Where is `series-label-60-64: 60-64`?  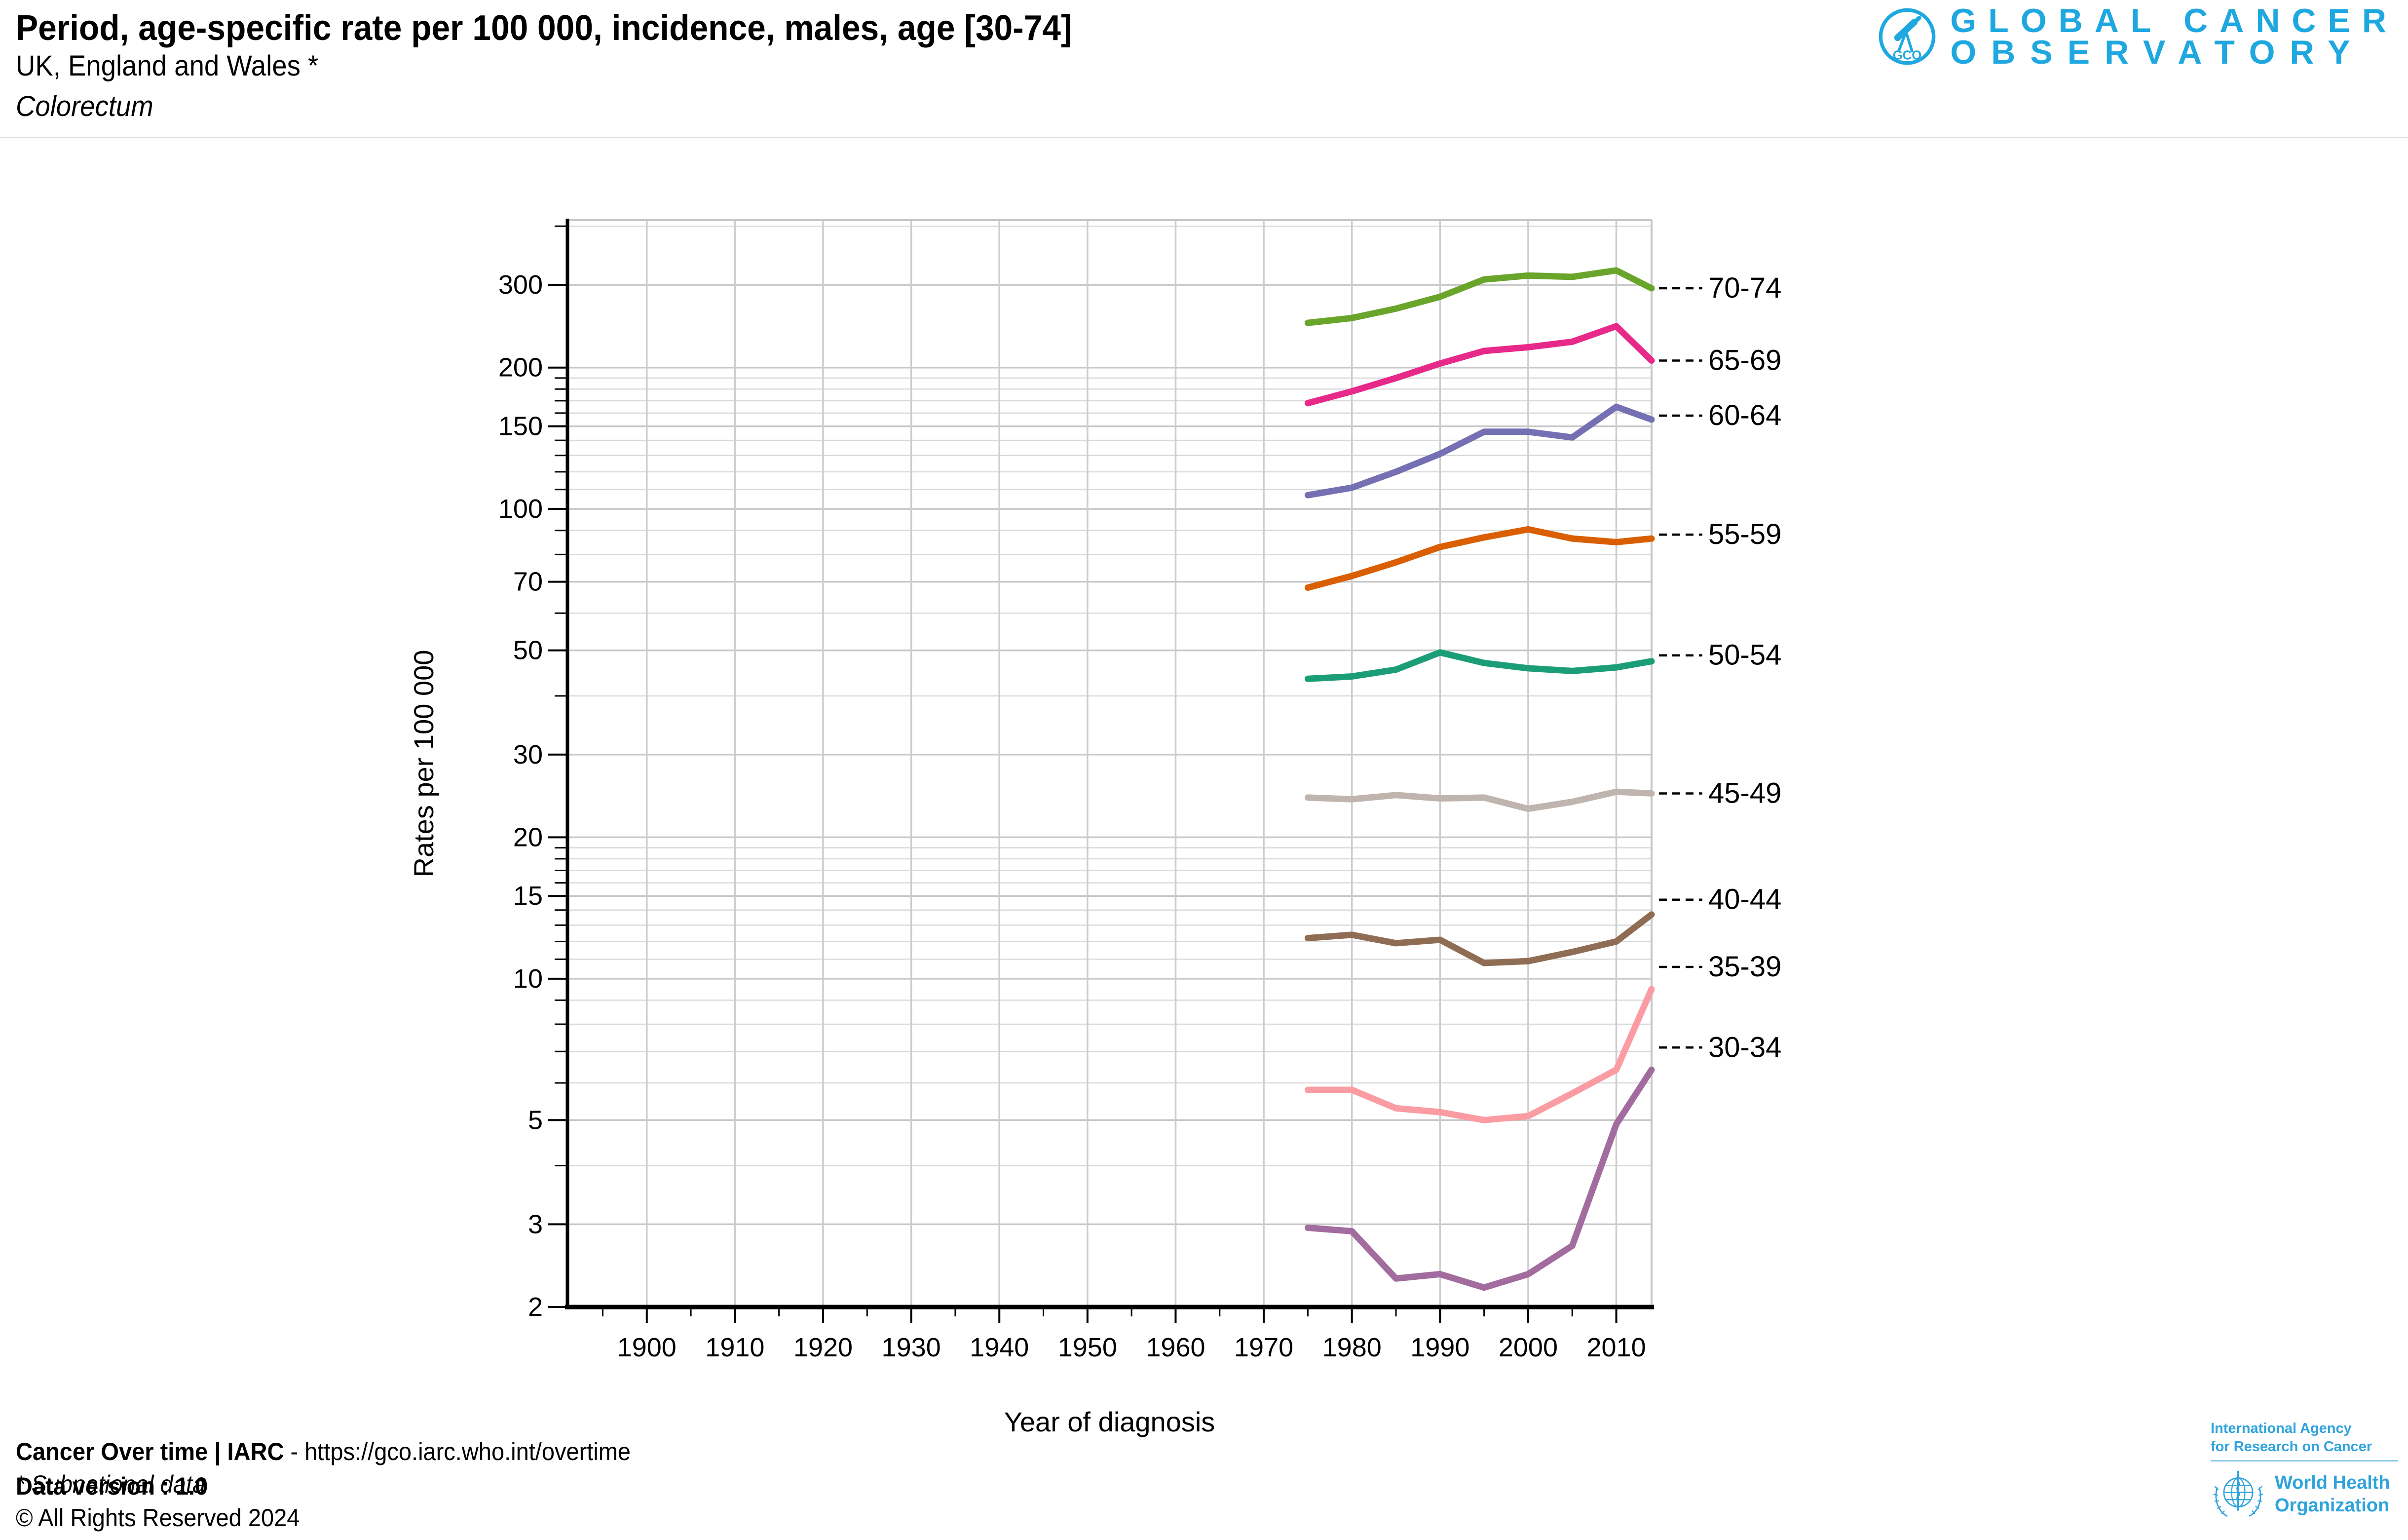
series-label-60-64: 60-64 is located at coordinates (1745, 415).